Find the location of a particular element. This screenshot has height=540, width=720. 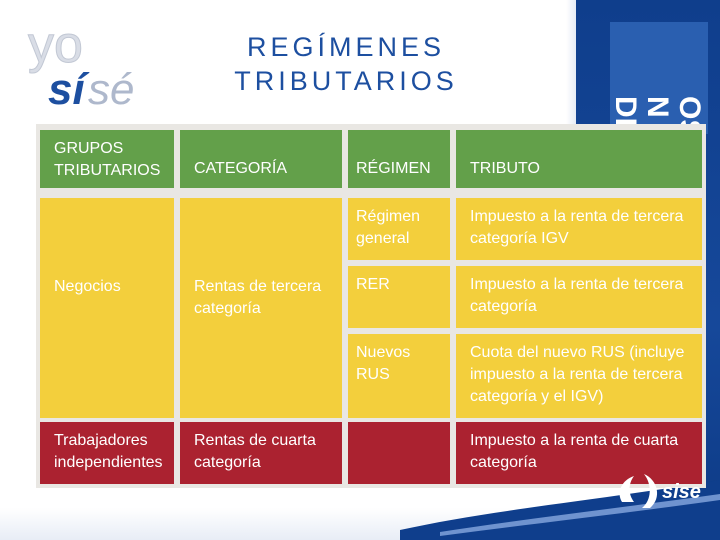

independientes-grupo: Trabajadores independientes is located at coordinates (107, 453).